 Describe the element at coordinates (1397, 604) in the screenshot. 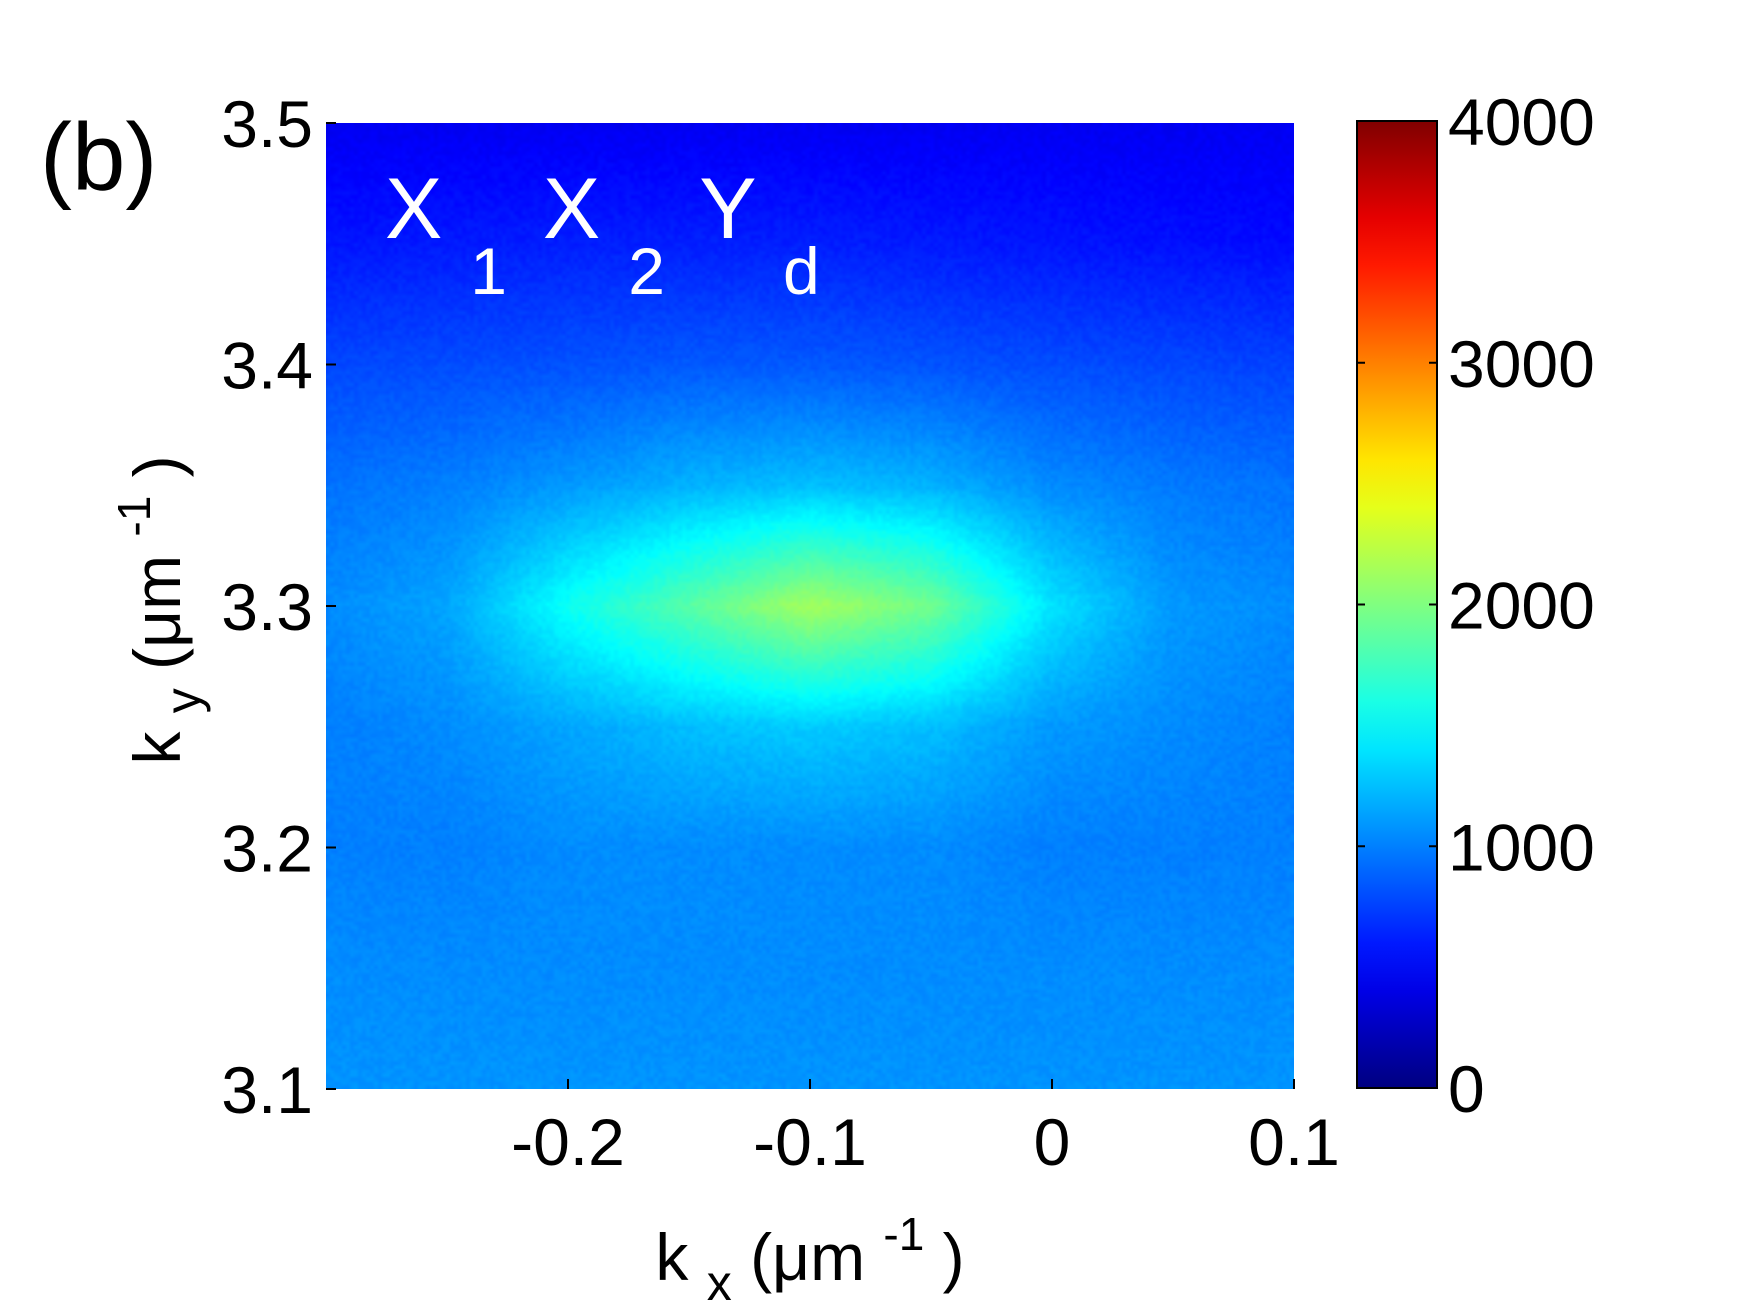

I see `colorbar-fill` at that location.